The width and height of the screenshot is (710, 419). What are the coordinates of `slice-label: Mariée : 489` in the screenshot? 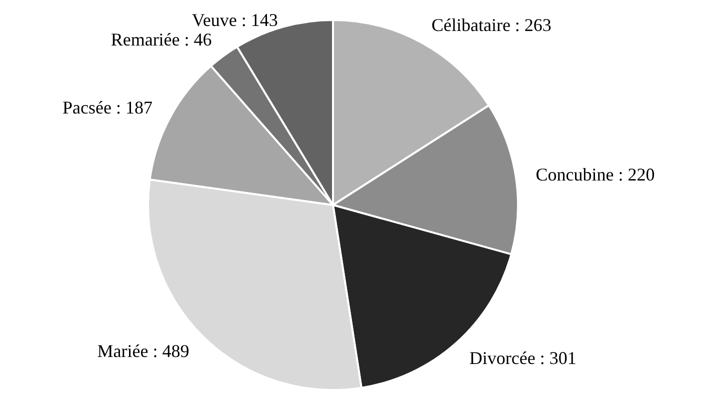 It's located at (143, 351).